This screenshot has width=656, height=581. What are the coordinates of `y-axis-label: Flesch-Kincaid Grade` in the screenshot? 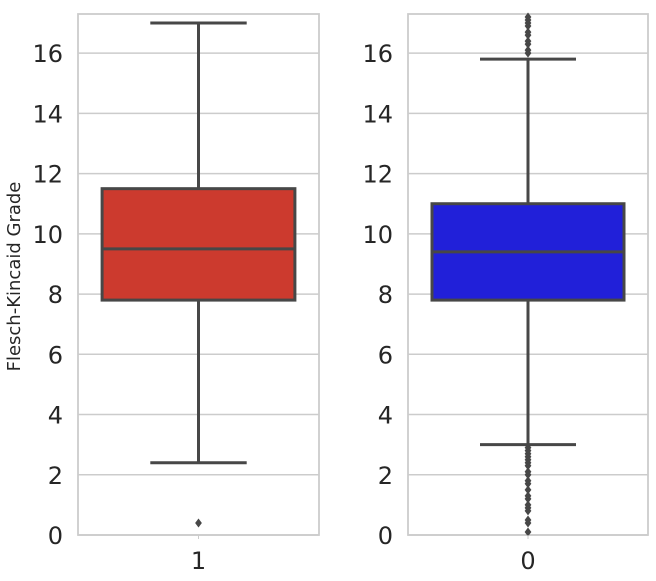 It's located at (14, 277).